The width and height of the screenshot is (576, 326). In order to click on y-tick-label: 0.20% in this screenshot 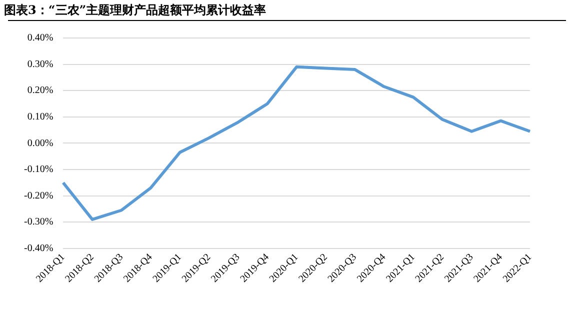, I will do `click(40, 90)`.